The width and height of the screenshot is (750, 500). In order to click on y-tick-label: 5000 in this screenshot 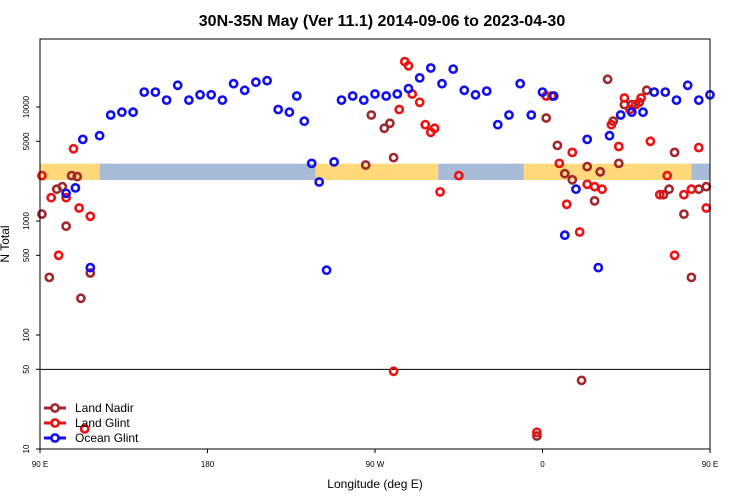, I will do `click(26, 141)`.